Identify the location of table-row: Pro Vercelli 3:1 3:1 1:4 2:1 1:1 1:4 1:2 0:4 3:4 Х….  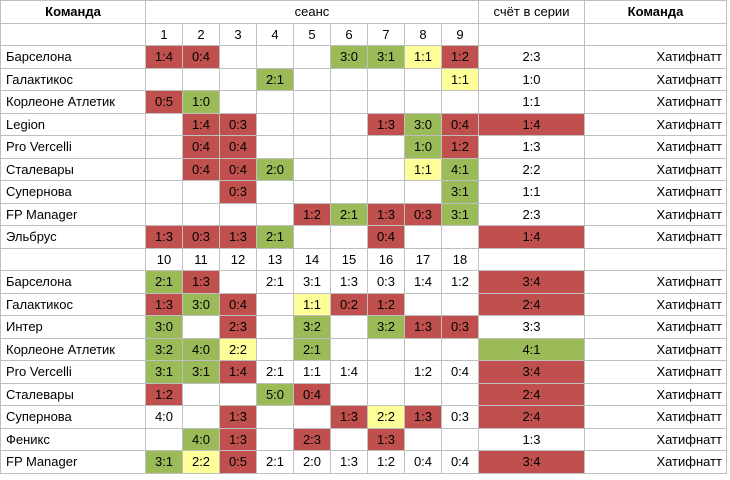
(363, 372).